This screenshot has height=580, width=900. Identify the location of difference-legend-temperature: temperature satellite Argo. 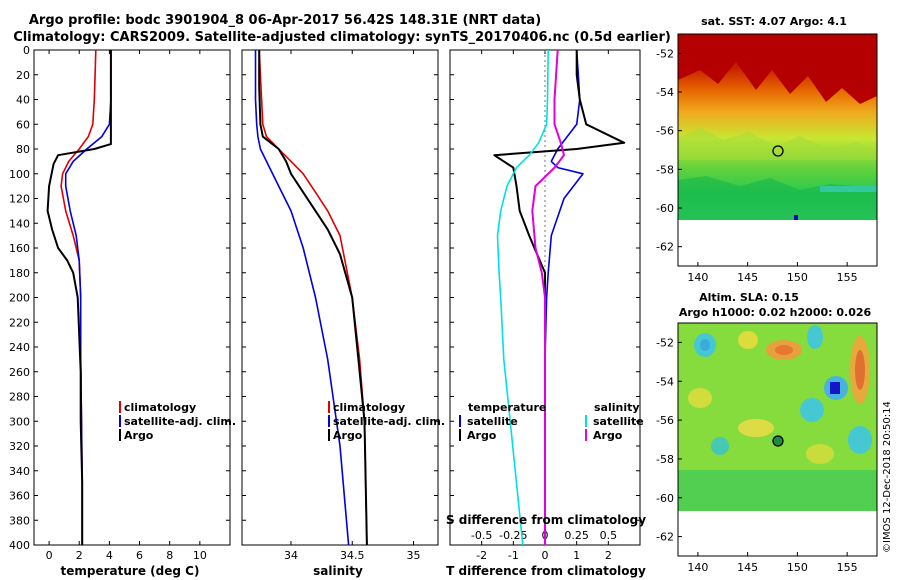
(502, 421).